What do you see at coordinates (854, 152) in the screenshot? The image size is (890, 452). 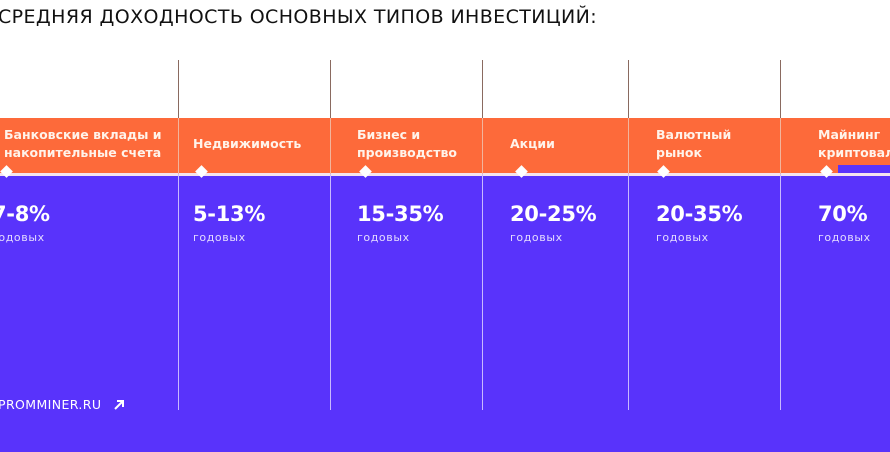 I see `category-label-line2: криптовал` at bounding box center [854, 152].